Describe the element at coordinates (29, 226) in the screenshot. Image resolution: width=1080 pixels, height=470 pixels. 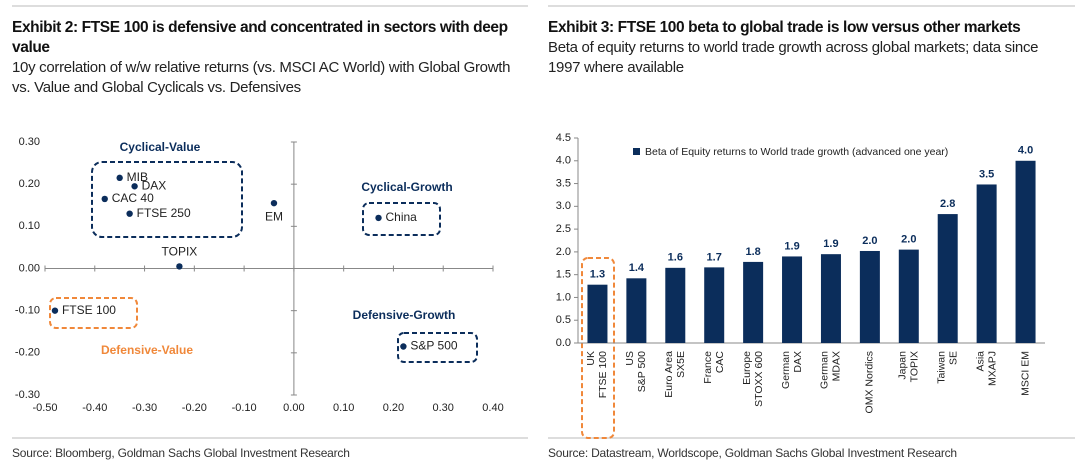
I see `y-tick-label: 0.10` at that location.